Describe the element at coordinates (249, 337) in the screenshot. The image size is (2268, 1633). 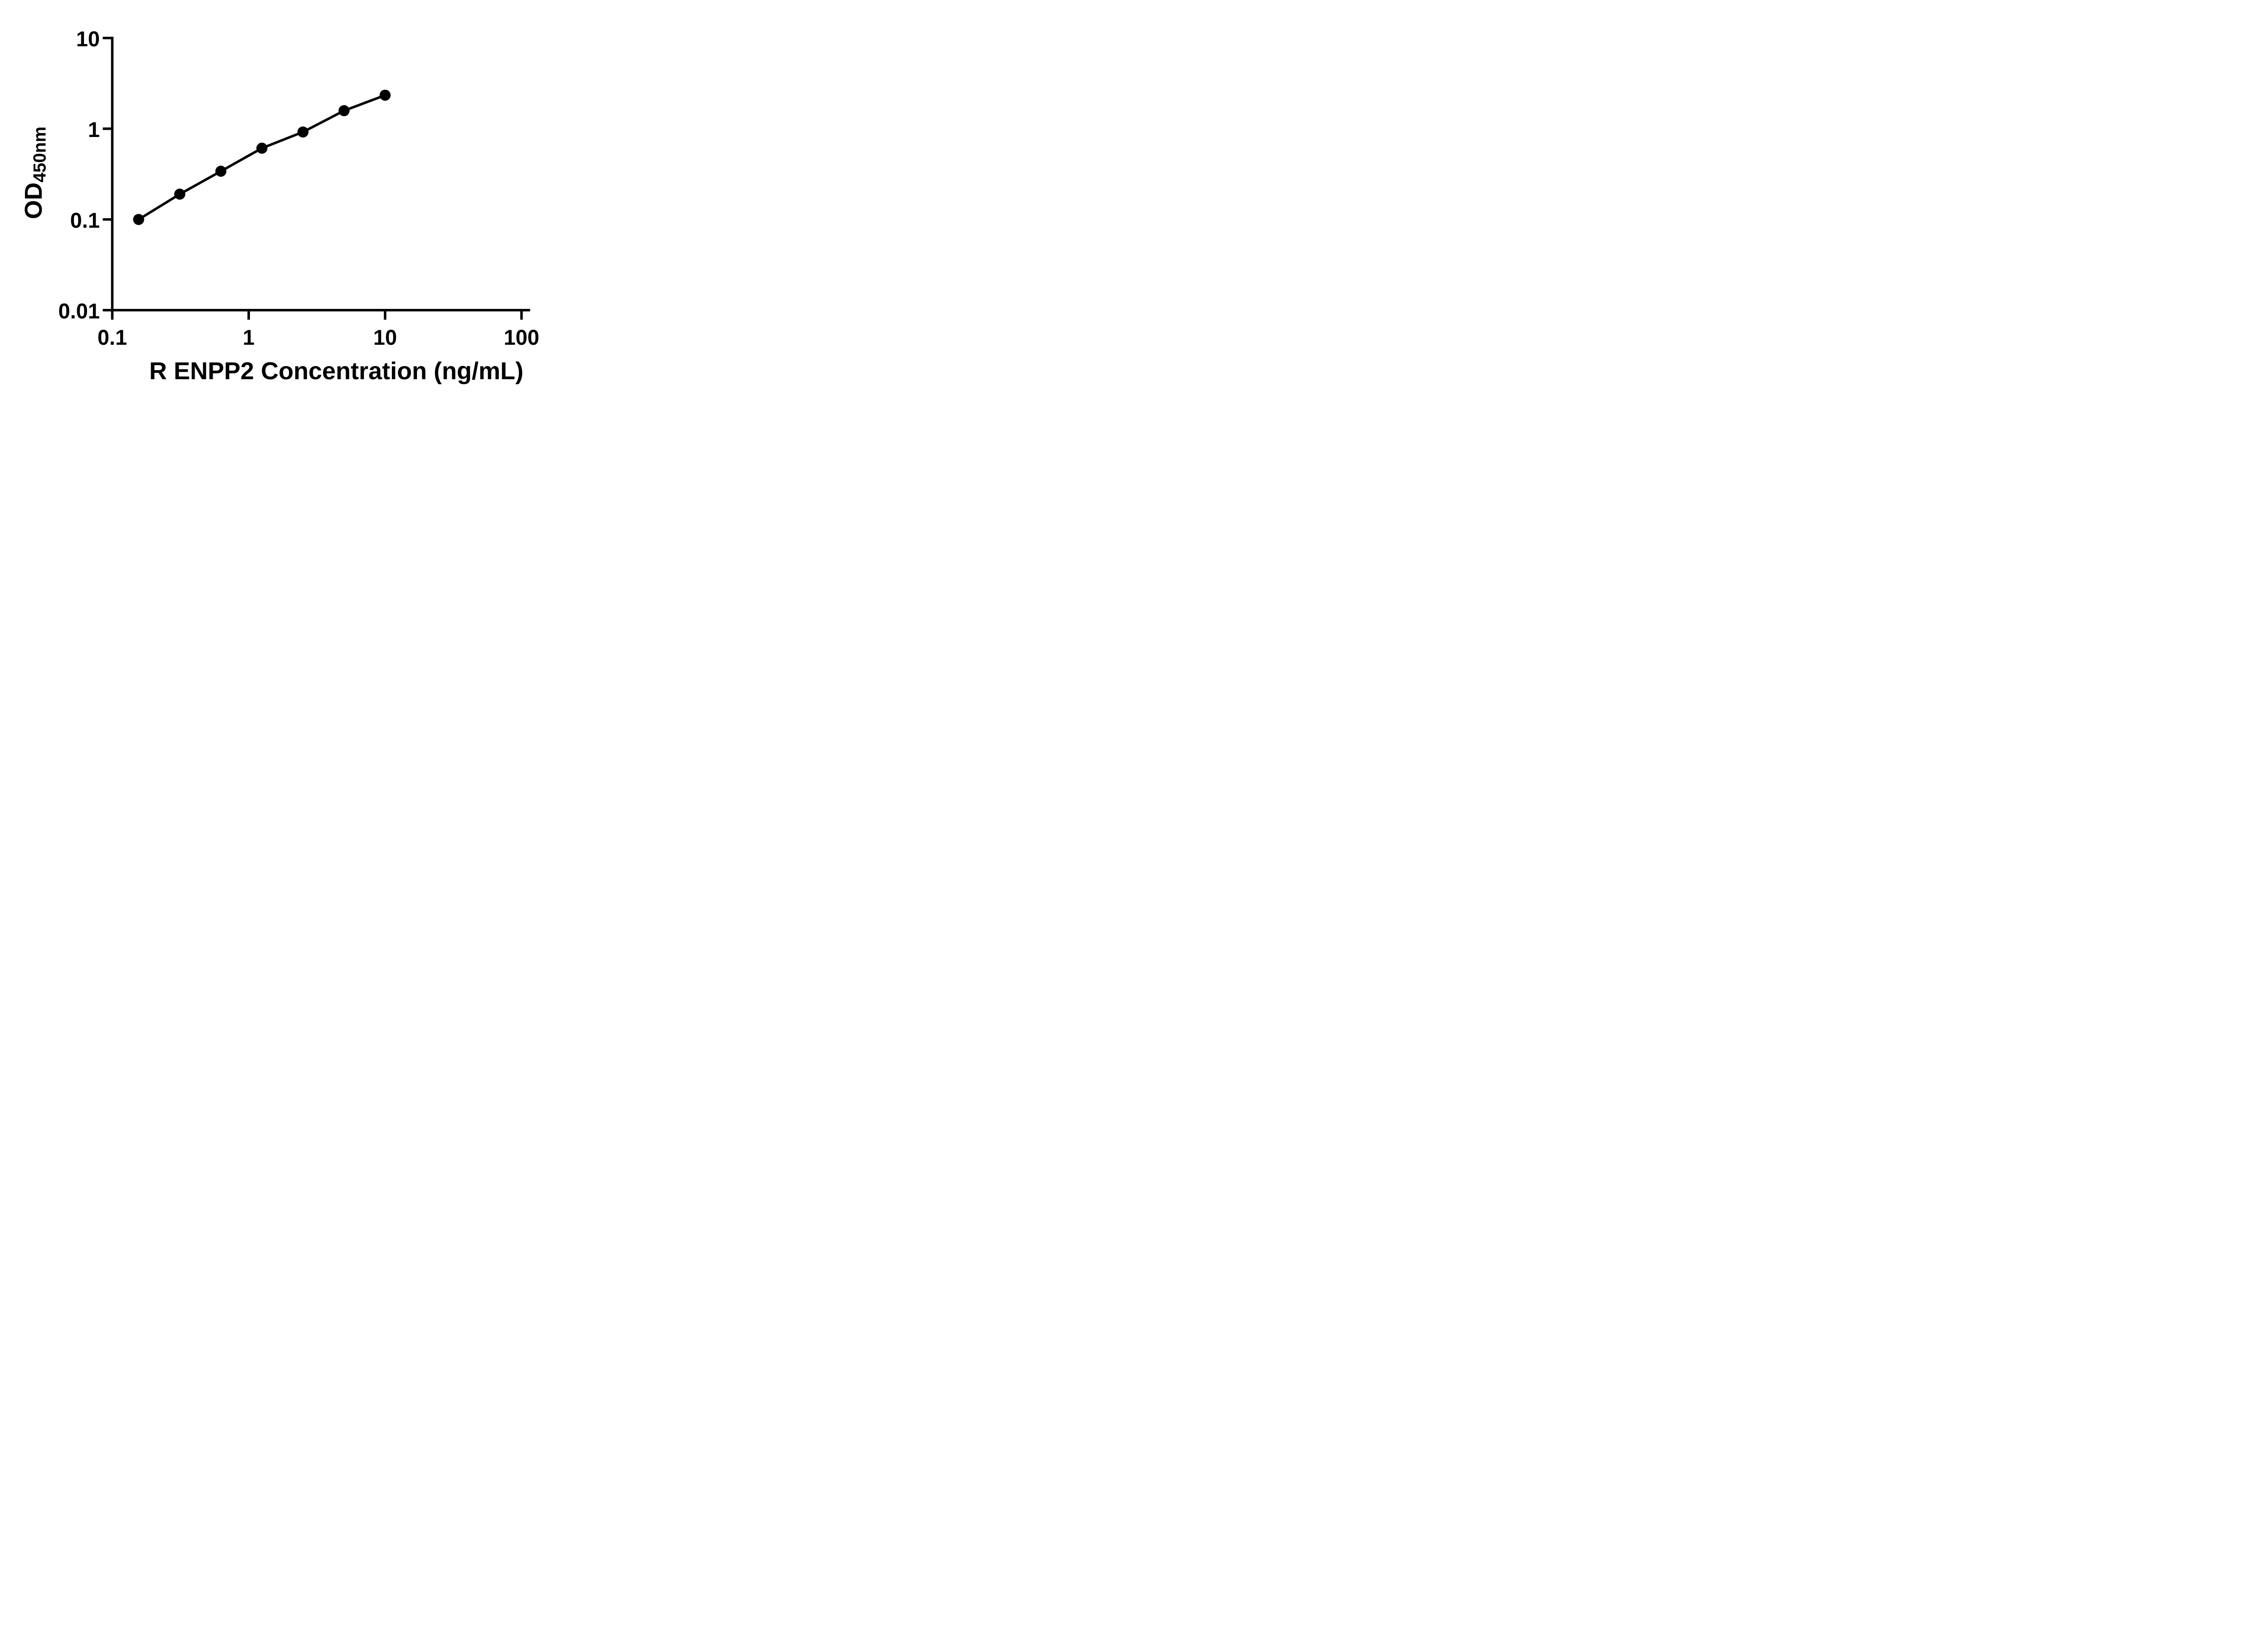
I see `x-tick-label: 1` at that location.